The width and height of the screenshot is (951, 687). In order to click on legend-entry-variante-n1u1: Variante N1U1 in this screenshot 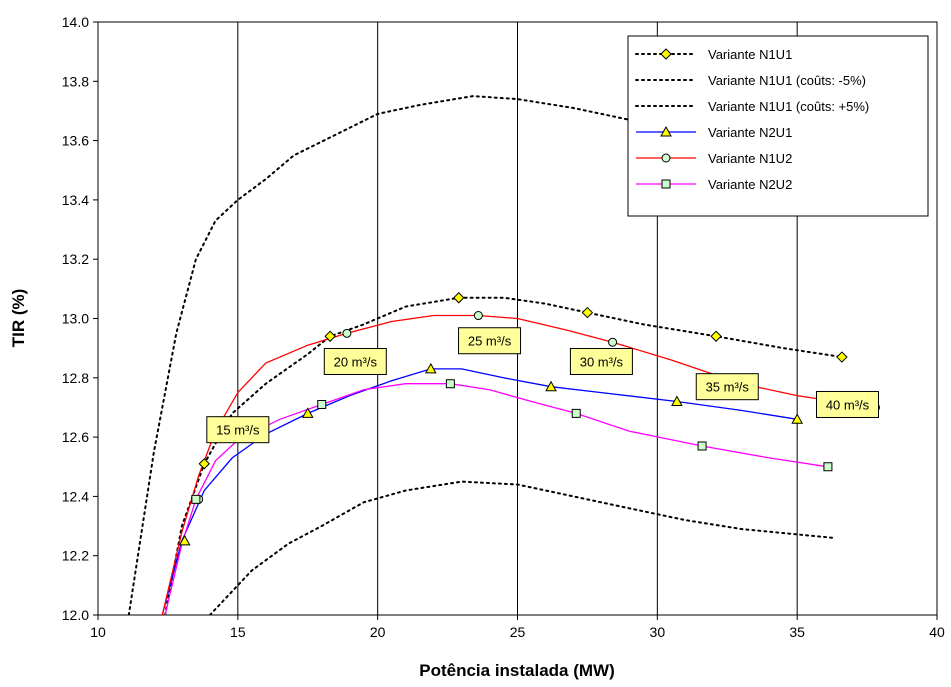, I will do `click(713, 54)`.